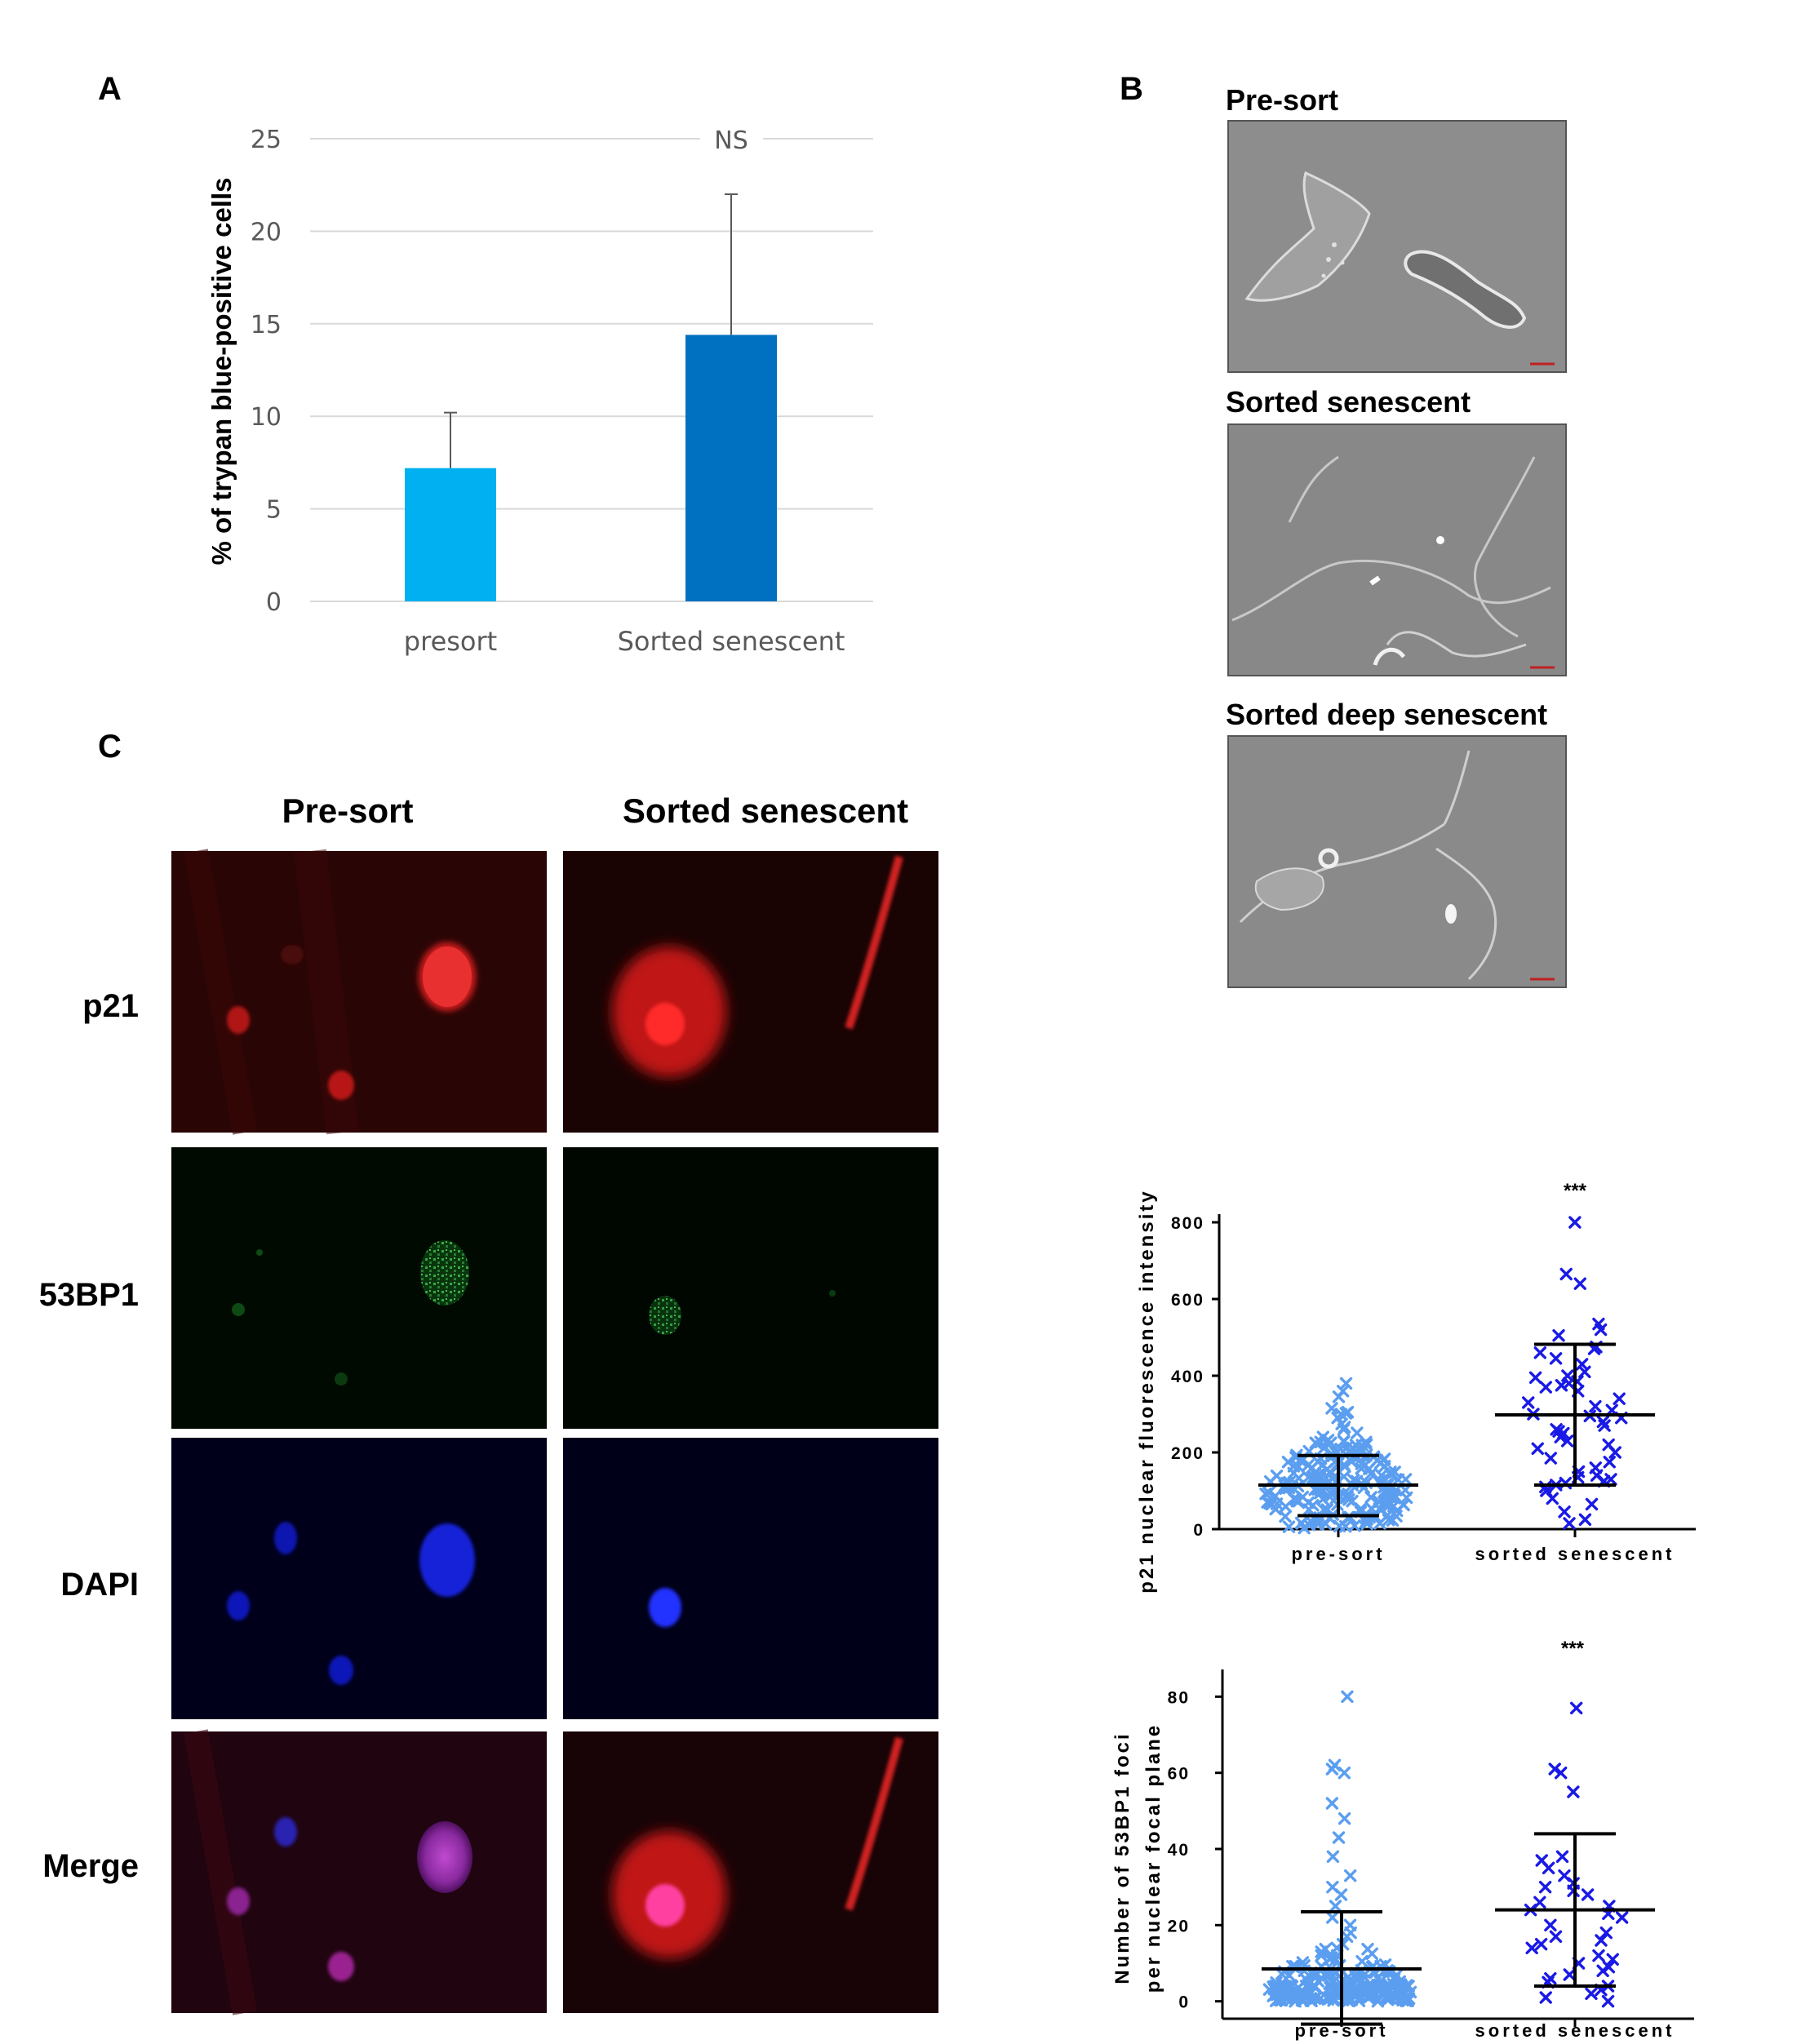 Image resolution: width=1810 pixels, height=2044 pixels. What do you see at coordinates (359, 1872) in the screenshot?
I see `image-merge-presort` at bounding box center [359, 1872].